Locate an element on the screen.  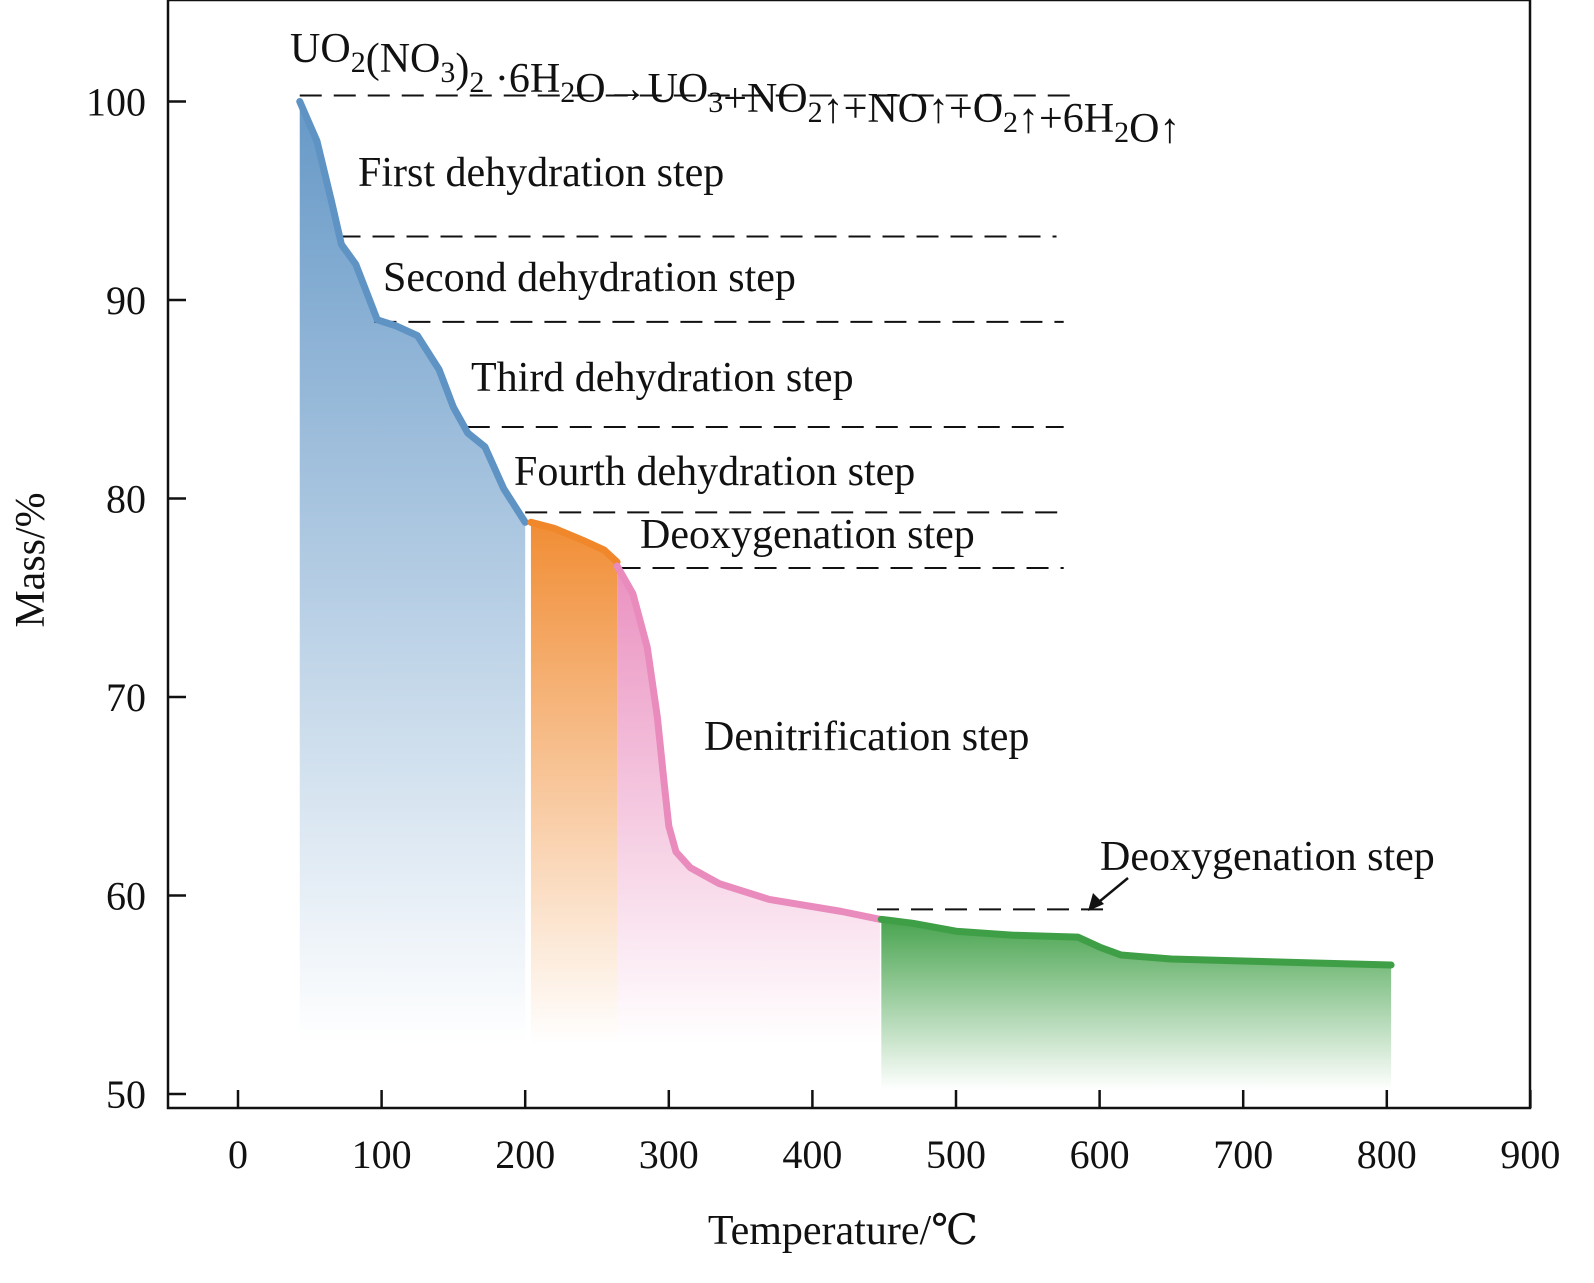
y-tick-label: 70 is located at coordinates (126, 697).